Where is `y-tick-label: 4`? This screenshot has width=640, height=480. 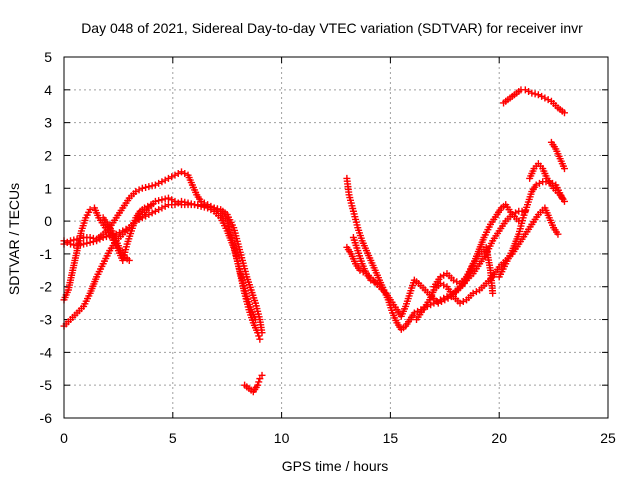
y-tick-label: 4 is located at coordinates (48, 90).